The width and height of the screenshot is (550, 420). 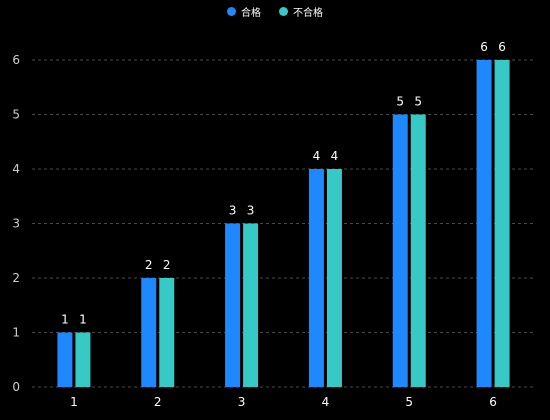 I want to click on x-tick-label-1: 2, so click(x=158, y=402).